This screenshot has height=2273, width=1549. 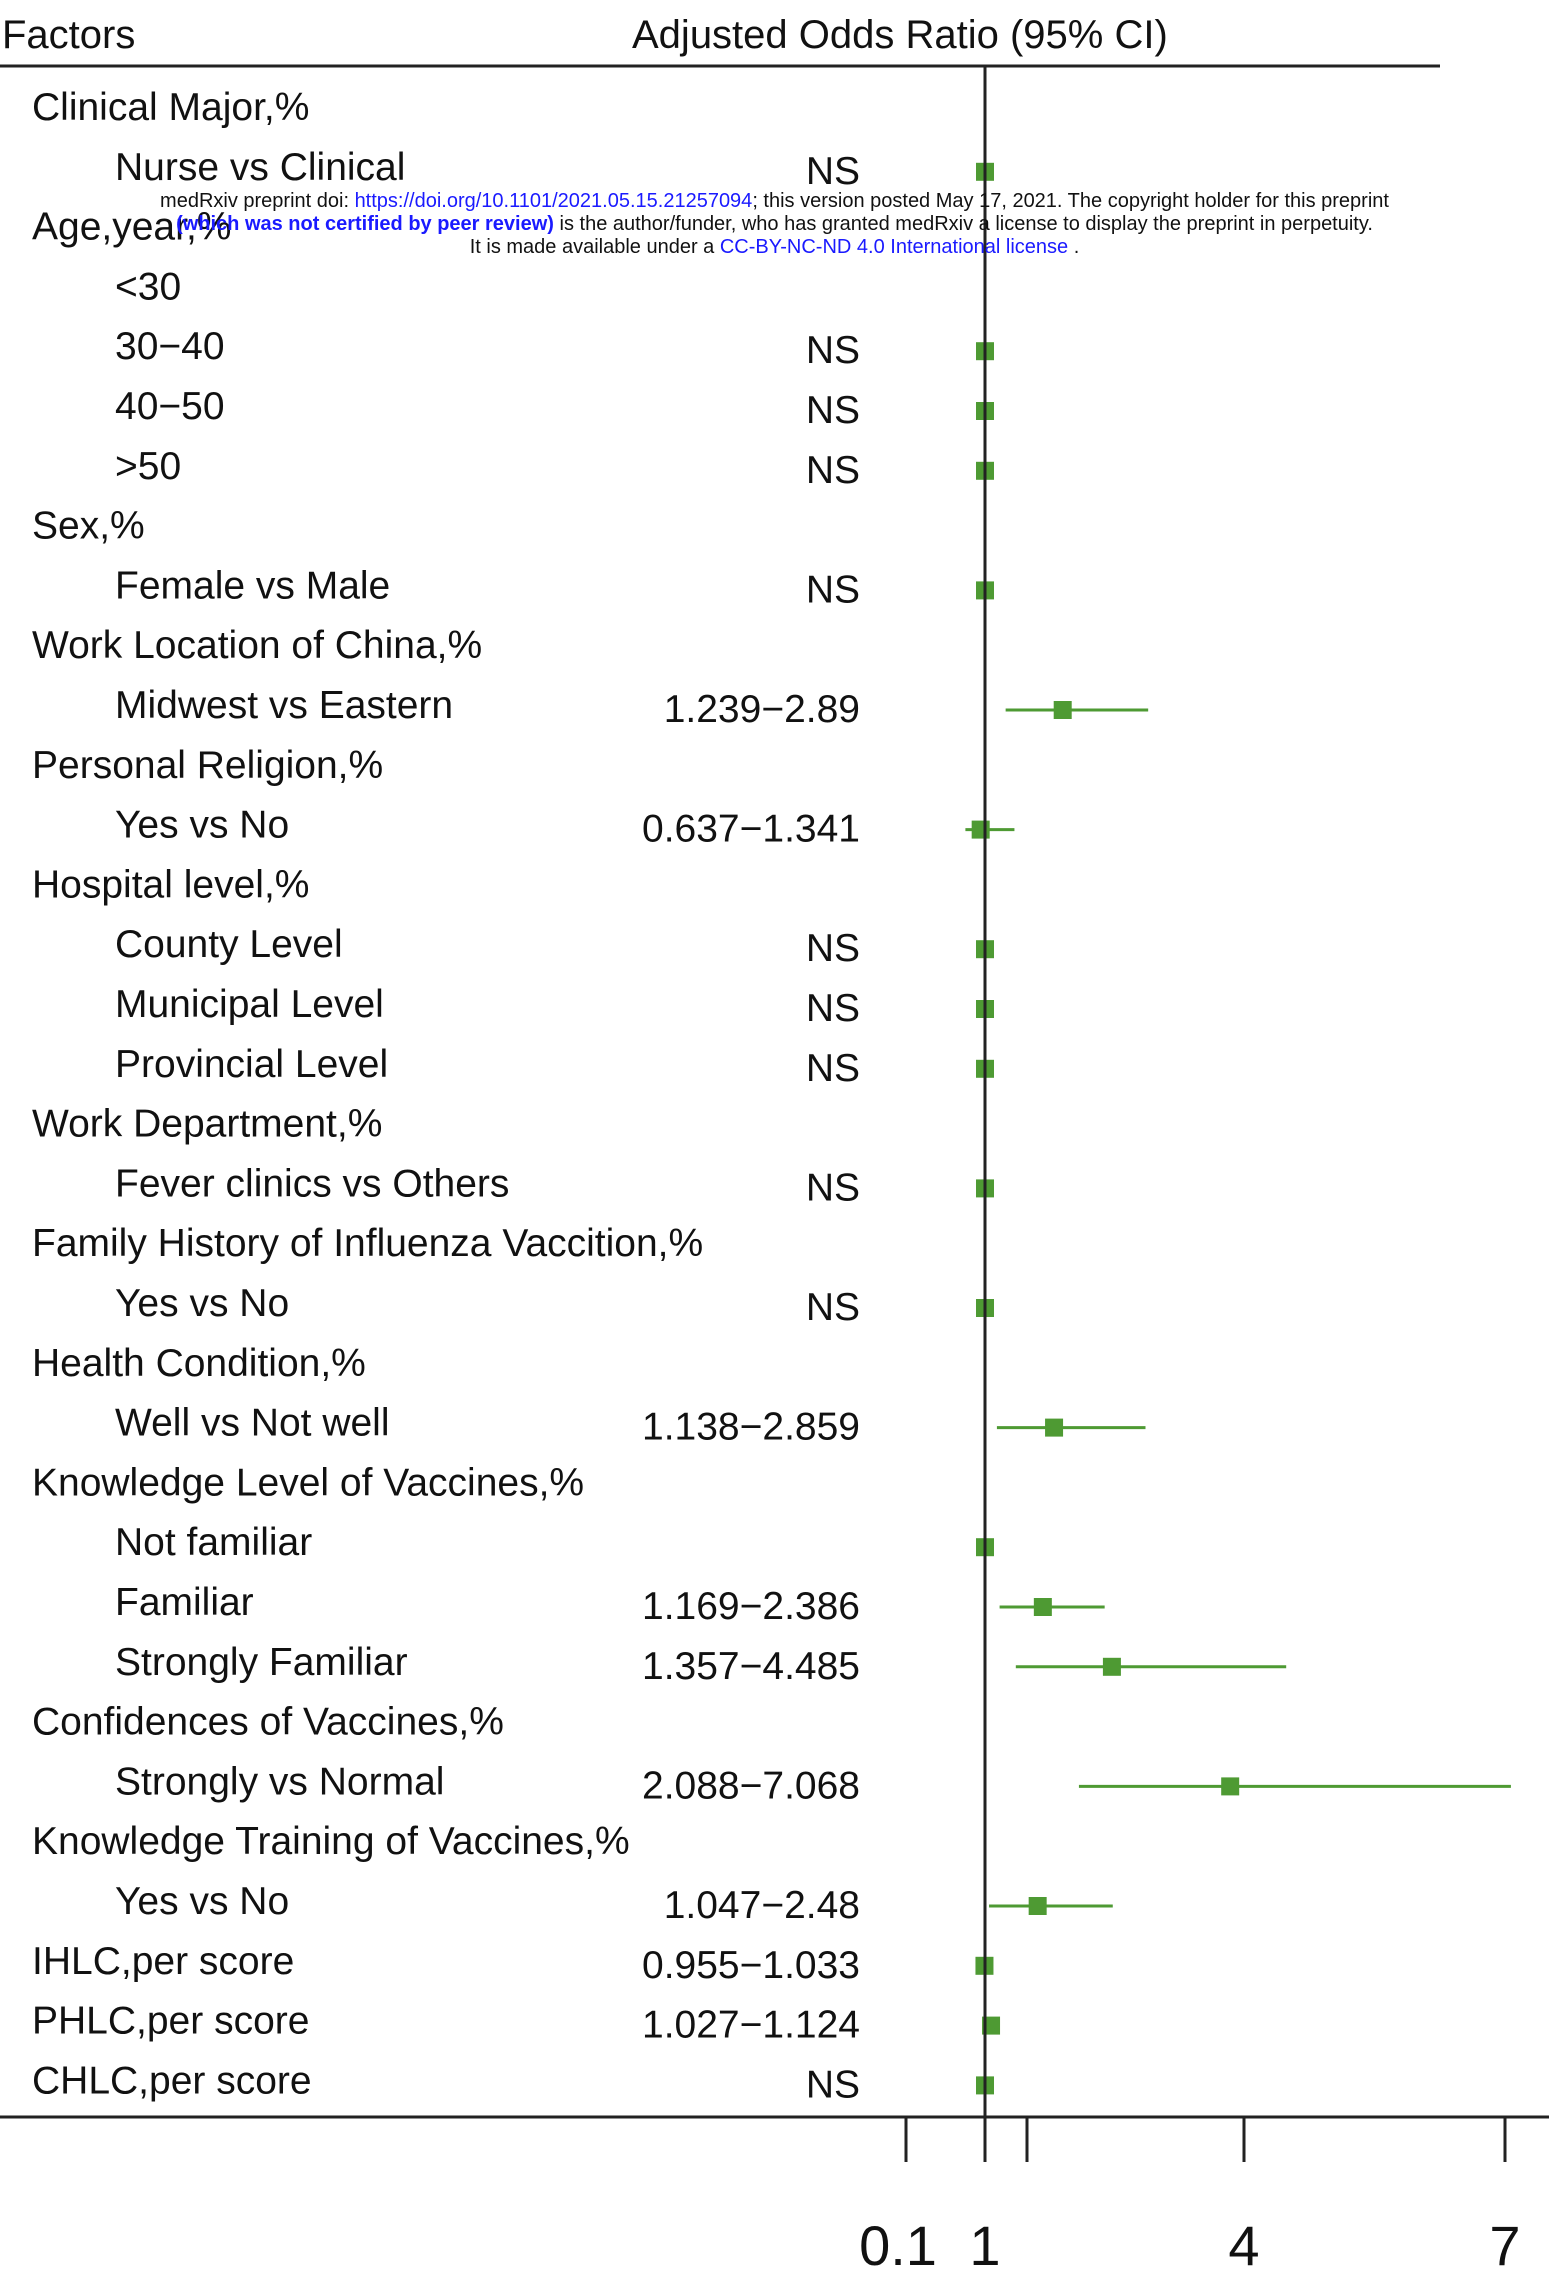 I want to click on row-label: 40−50, so click(x=170, y=406).